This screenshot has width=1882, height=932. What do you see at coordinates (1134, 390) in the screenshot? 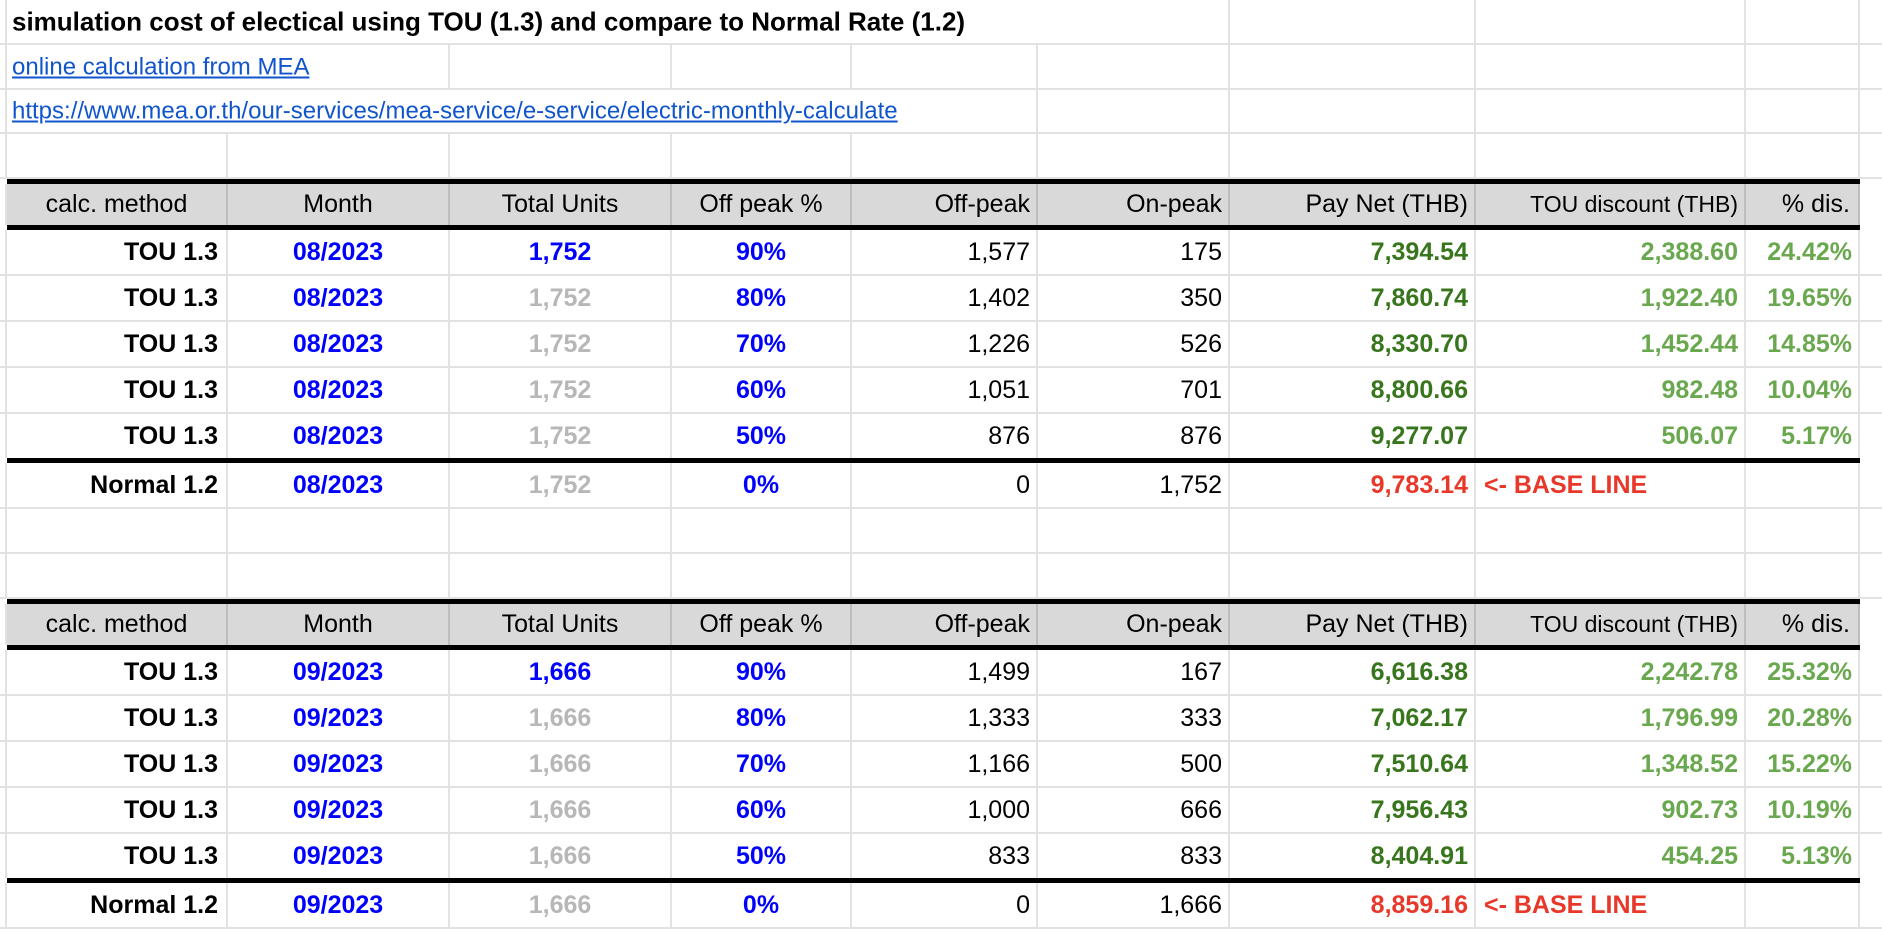
I see `cell-on-peak: 701` at bounding box center [1134, 390].